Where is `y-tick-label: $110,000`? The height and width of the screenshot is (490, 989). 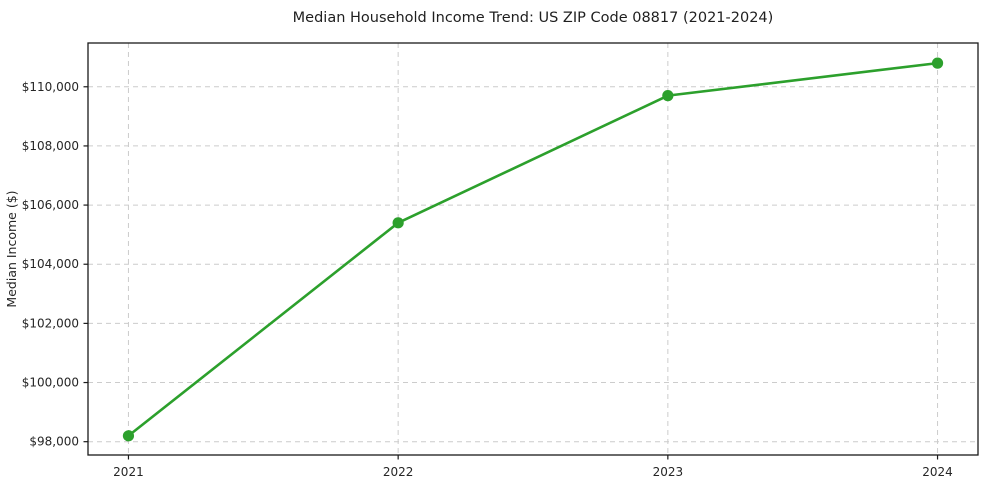
y-tick-label: $110,000 is located at coordinates (50, 87).